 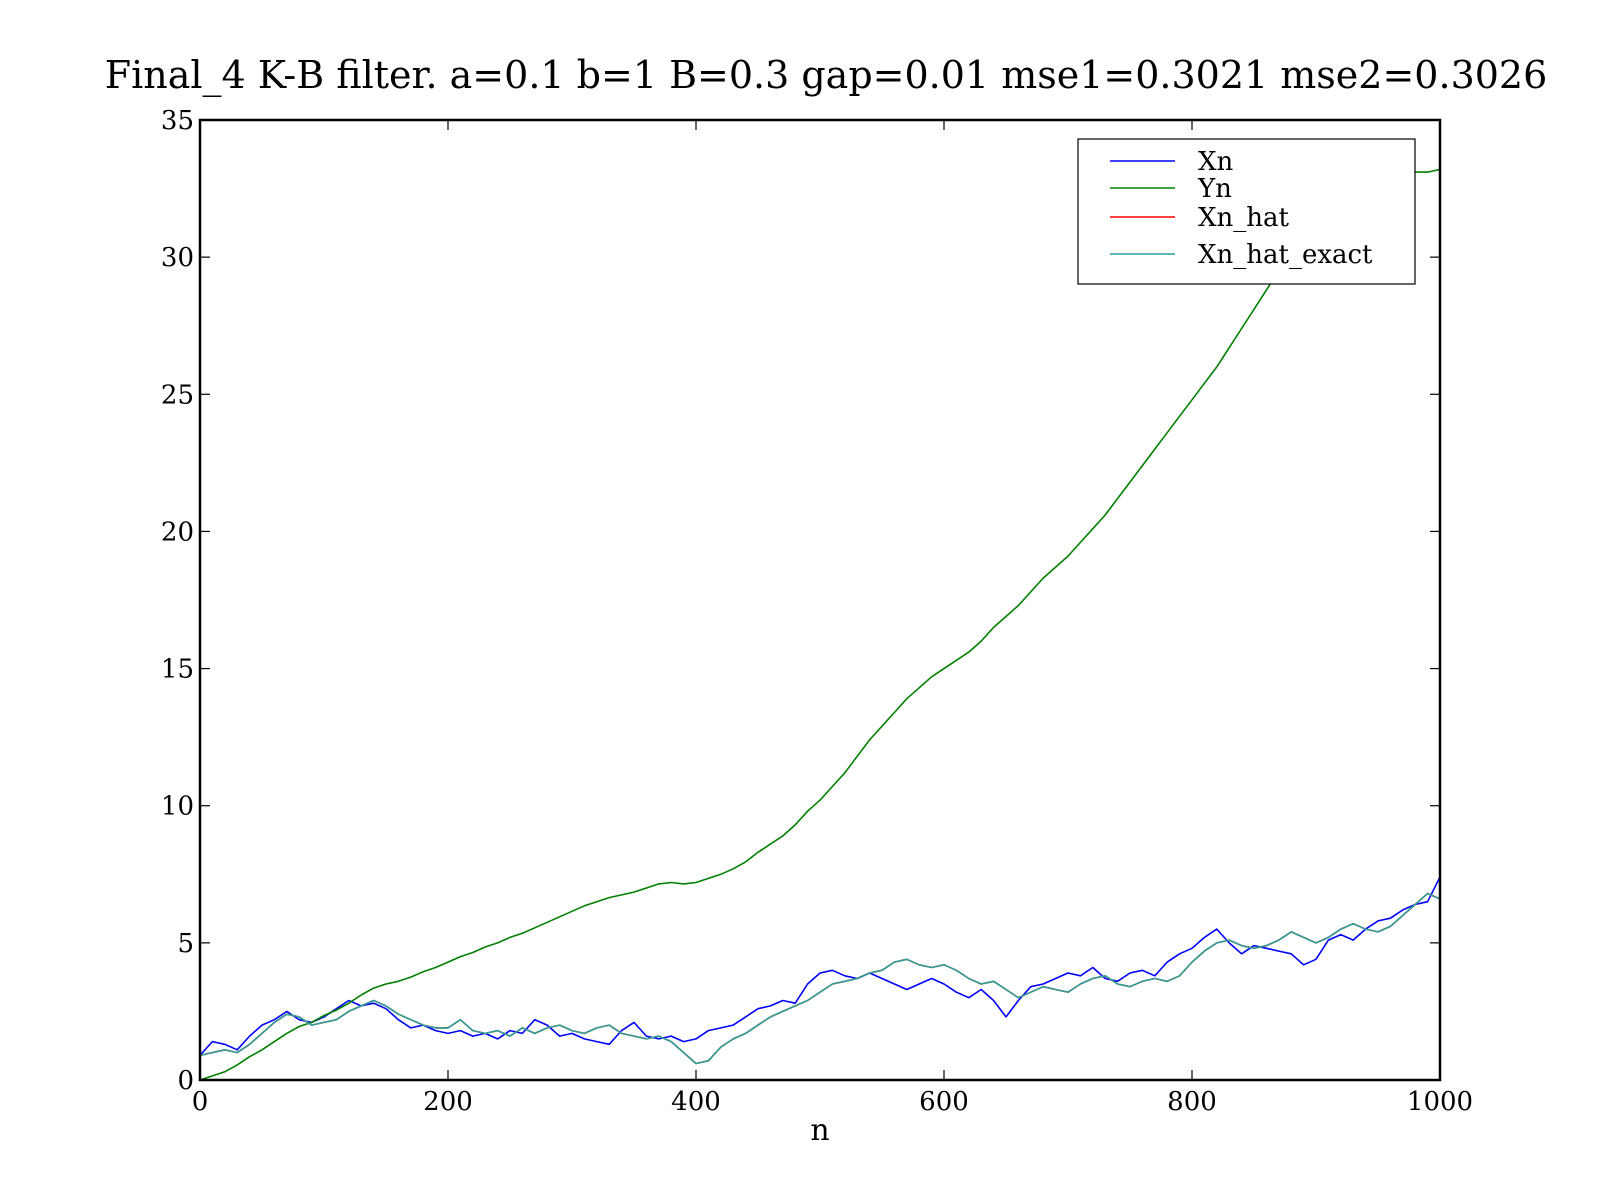 I want to click on legend-label: Xn_hat_exact, so click(x=1285, y=255).